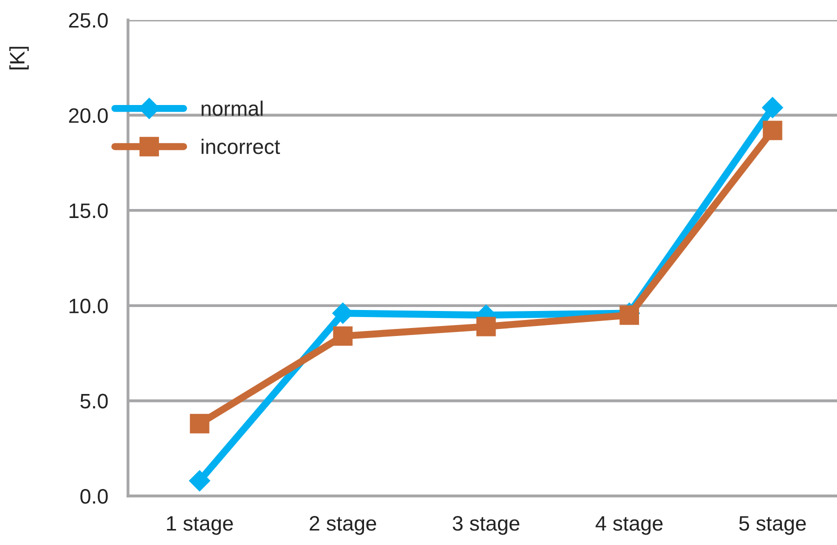  What do you see at coordinates (19, 58) in the screenshot?
I see `y-axis-title: [K]` at bounding box center [19, 58].